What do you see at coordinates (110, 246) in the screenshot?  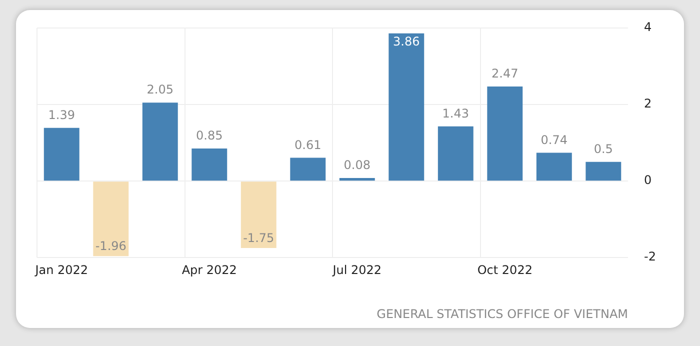 I see `data-label: -1.96` at bounding box center [110, 246].